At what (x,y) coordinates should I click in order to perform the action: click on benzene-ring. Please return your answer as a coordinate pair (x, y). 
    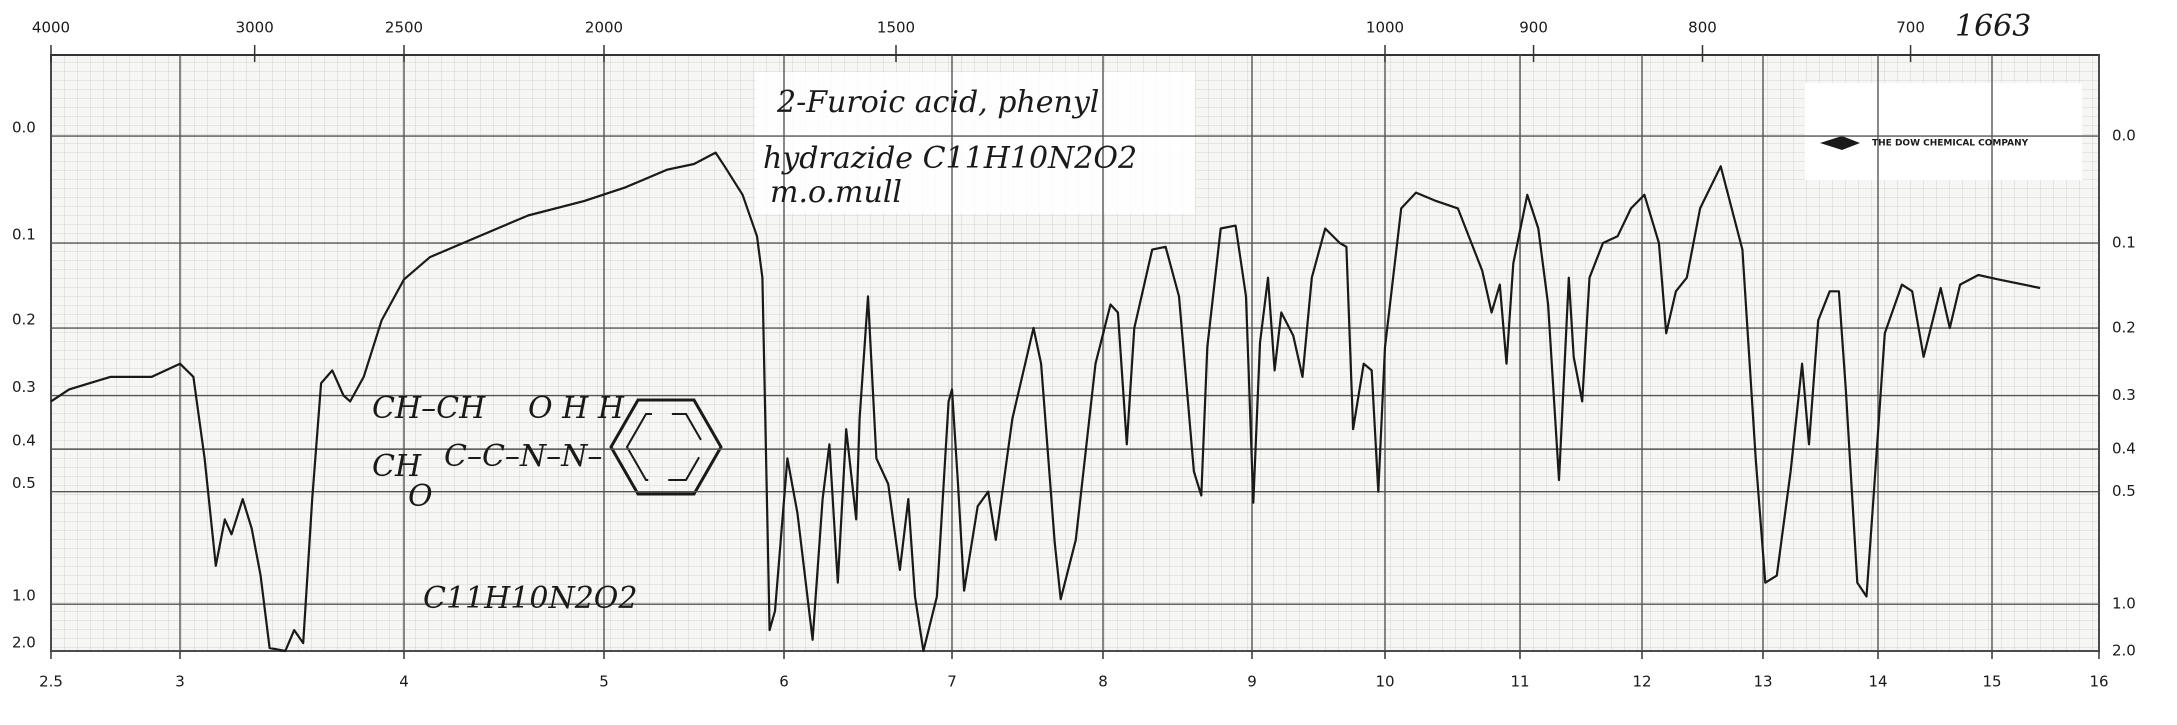
    Looking at the image, I should click on (666, 447).